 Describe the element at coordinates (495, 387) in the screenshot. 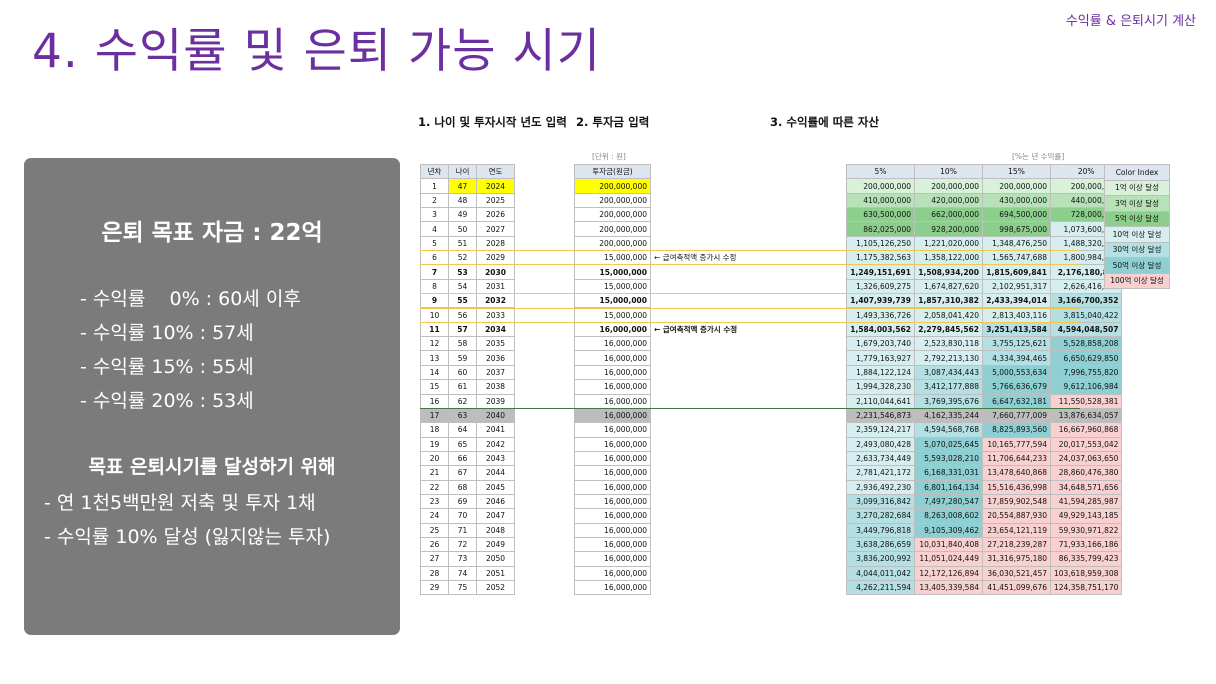

I see `cell-year: 2038` at that location.